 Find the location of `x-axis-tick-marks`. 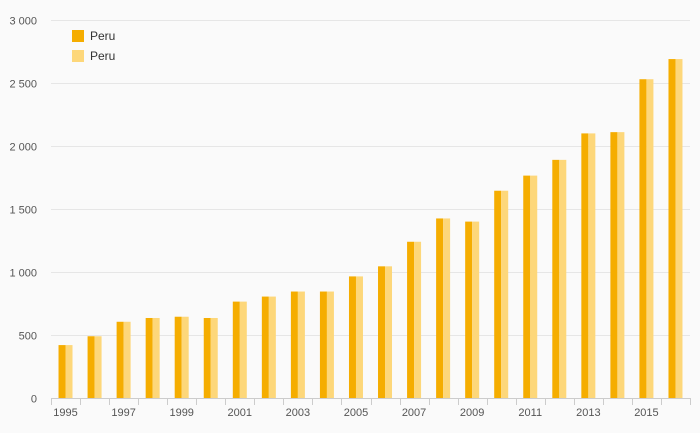

x-axis-tick-marks is located at coordinates (371, 401).